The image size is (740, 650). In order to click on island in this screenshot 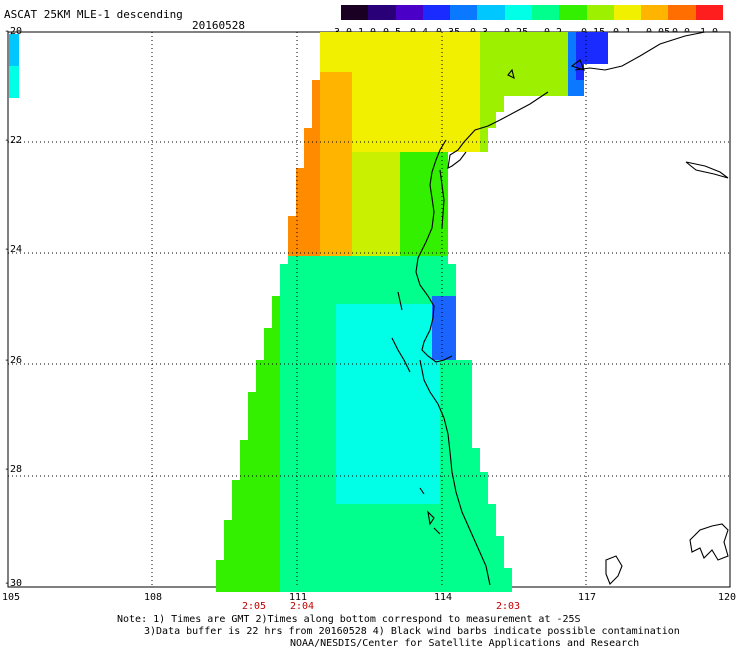, I will do `click(437, 531)`.